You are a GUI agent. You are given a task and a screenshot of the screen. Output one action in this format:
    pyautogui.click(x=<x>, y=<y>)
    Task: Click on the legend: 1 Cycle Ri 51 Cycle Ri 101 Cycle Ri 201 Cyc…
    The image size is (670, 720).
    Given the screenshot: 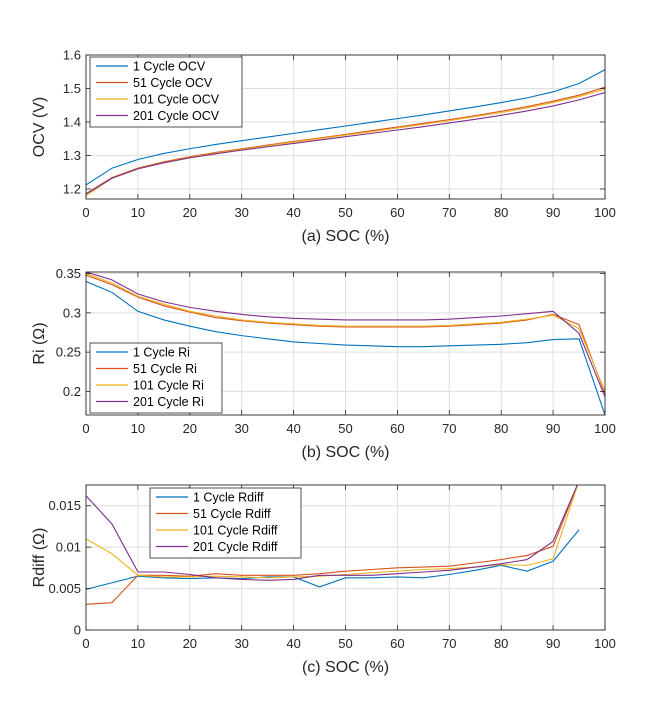 What is the action you would take?
    pyautogui.click(x=156, y=378)
    